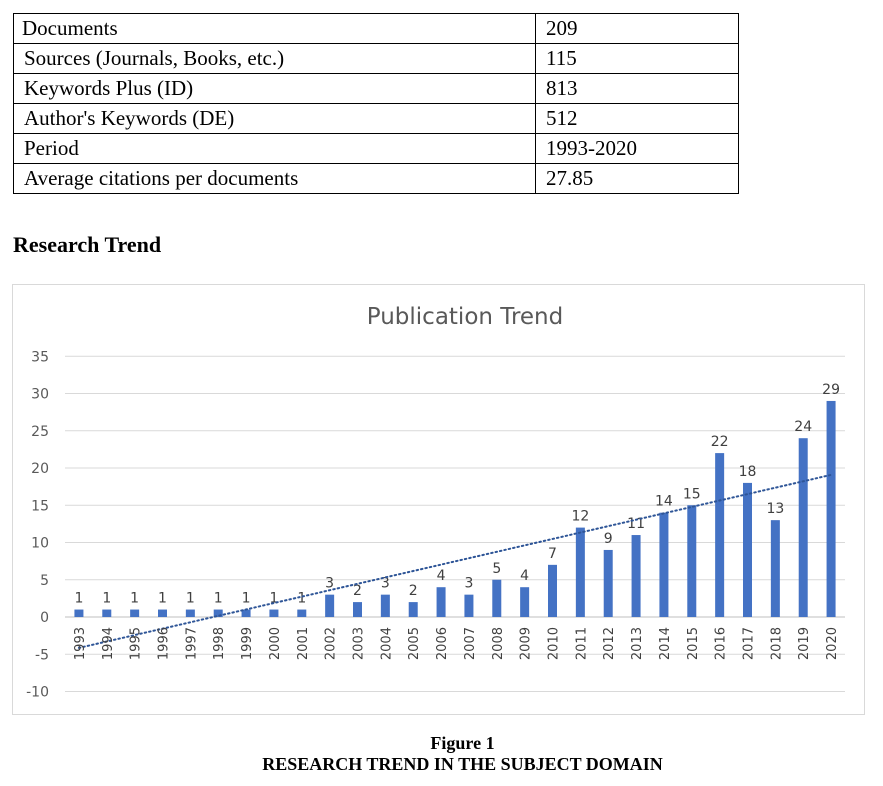 The image size is (883, 786). Describe the element at coordinates (275, 643) in the screenshot. I see `x-tick-label: 2000` at that location.